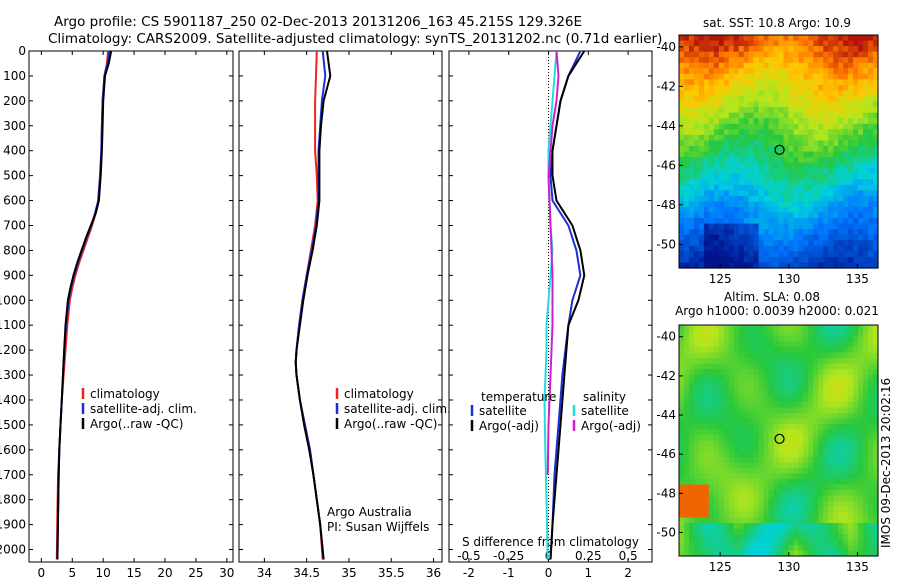  I want to click on y-tick-label: 1600, so click(13, 450).